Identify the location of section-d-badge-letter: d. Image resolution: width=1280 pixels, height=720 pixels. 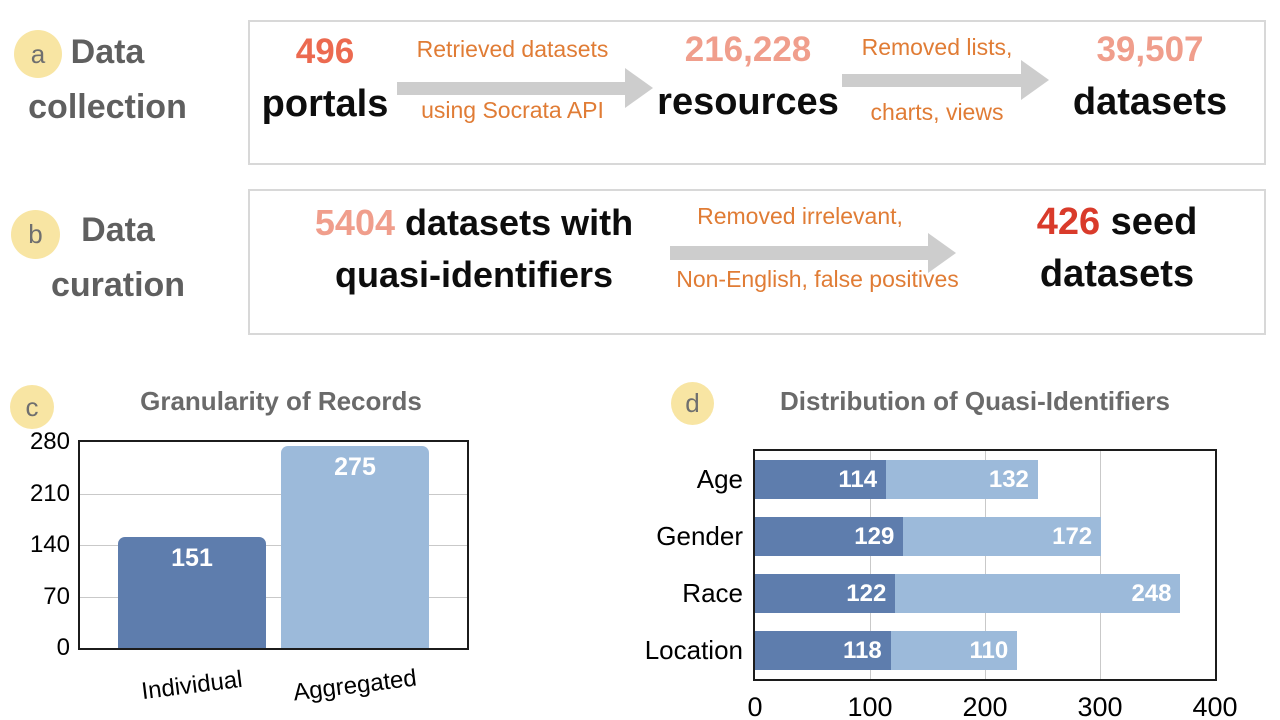
(692, 403).